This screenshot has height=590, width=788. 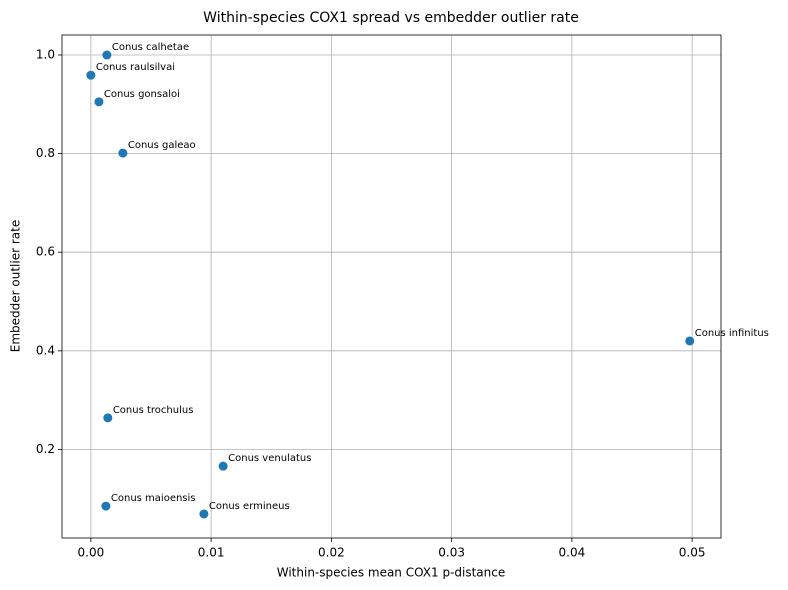 I want to click on x-tick-label: 0.01, so click(x=211, y=553).